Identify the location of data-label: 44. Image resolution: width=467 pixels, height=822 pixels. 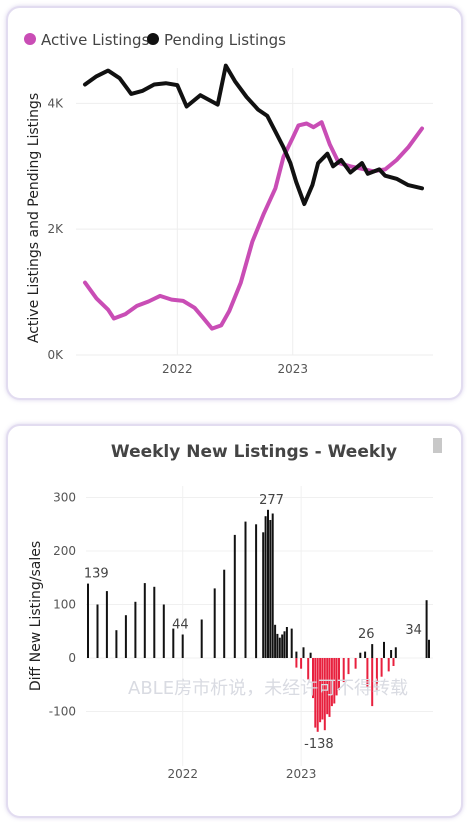
(180, 624).